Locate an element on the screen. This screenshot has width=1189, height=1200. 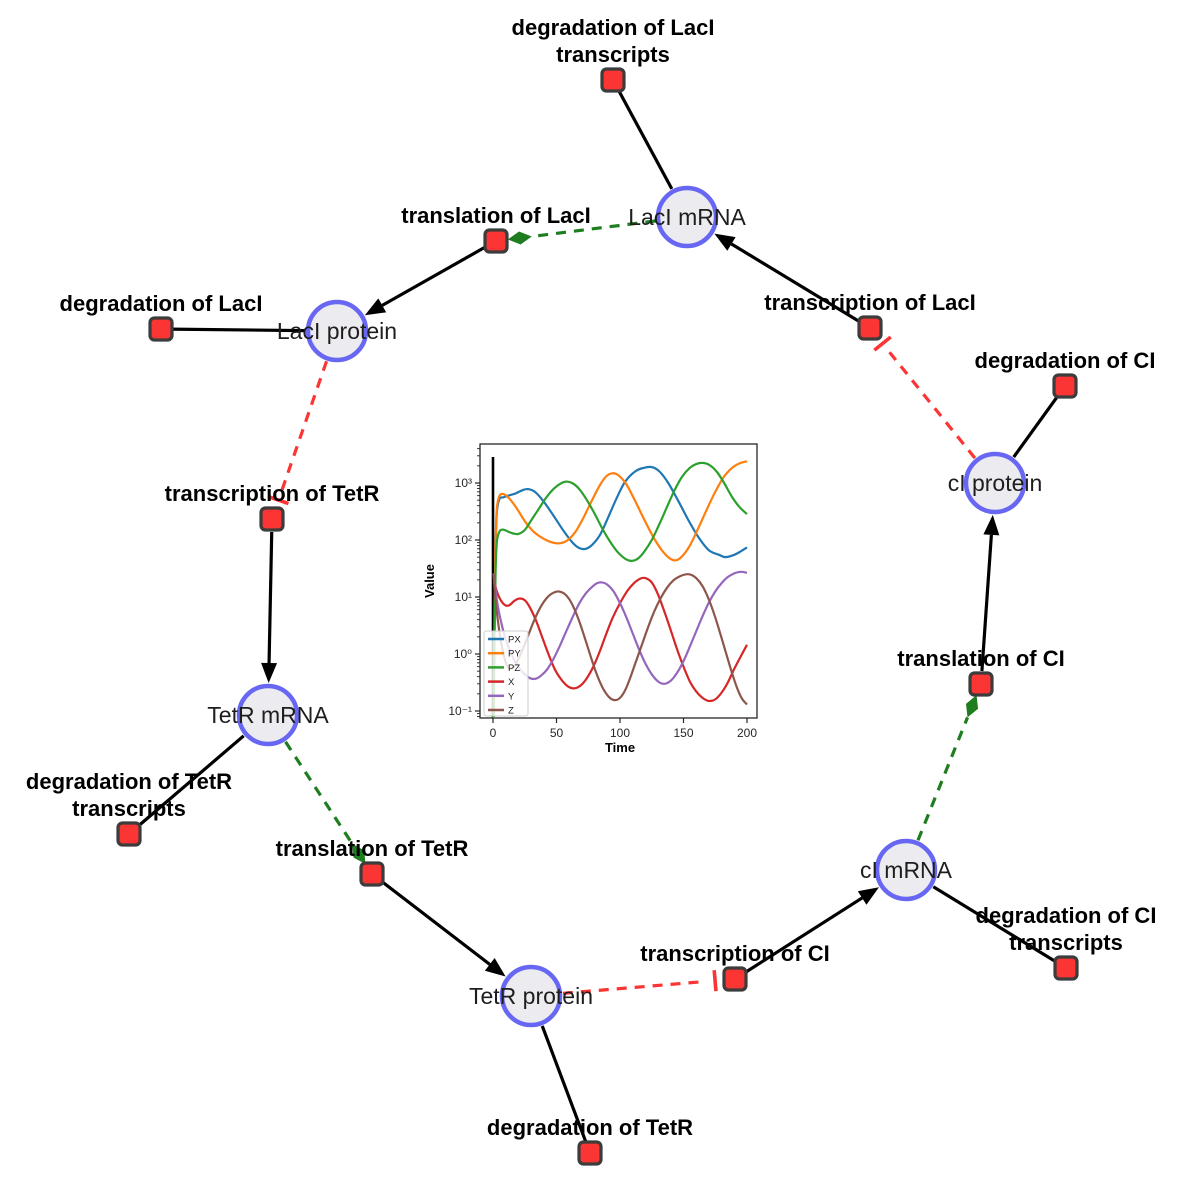
edge-ci-mrna-transl-ci is located at coordinates (947, 768).